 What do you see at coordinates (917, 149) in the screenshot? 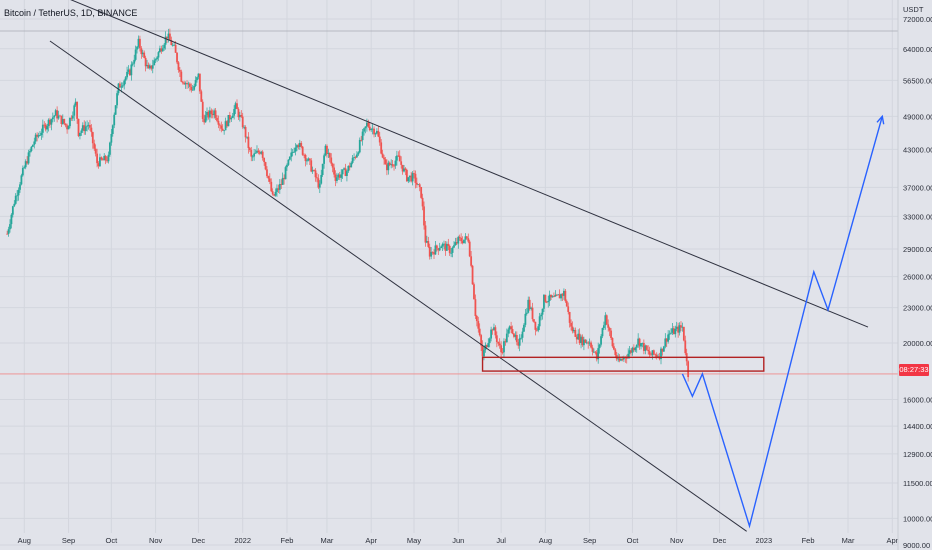
I see `y-tick-label: 43000.00` at bounding box center [917, 149].